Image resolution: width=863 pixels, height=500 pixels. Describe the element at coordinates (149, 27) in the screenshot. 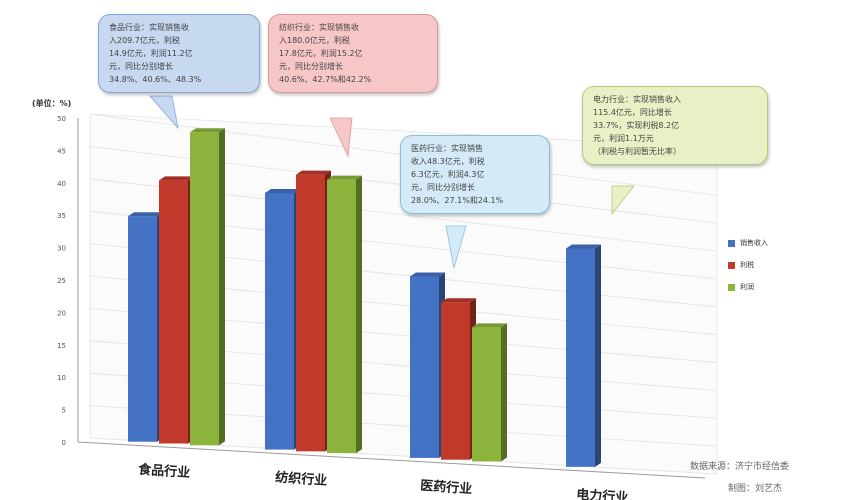

I see `callout-line: 食品行业：实现销售收` at that location.